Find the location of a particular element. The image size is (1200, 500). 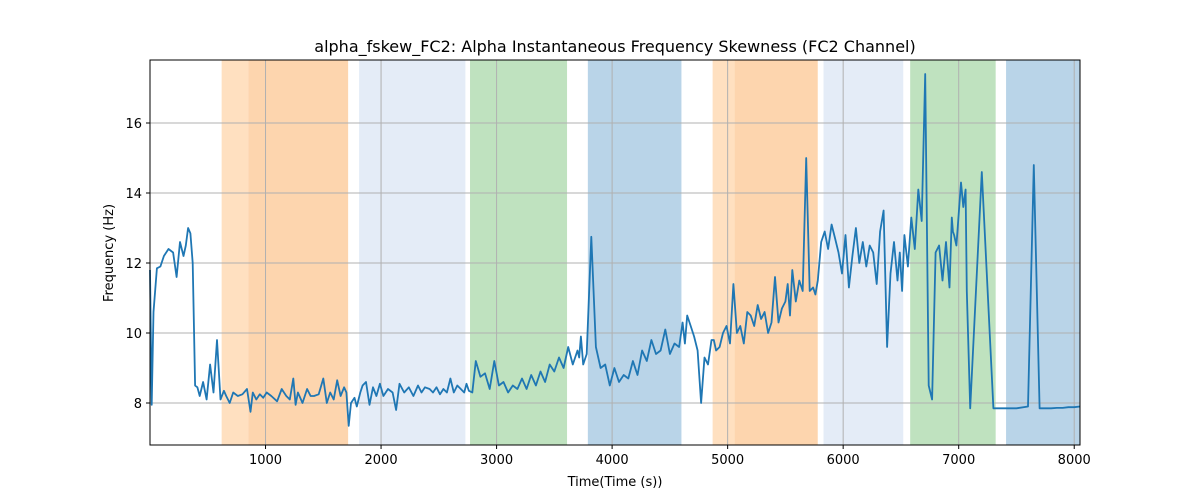

x-tick-label-7: 8000 is located at coordinates (1074, 460).